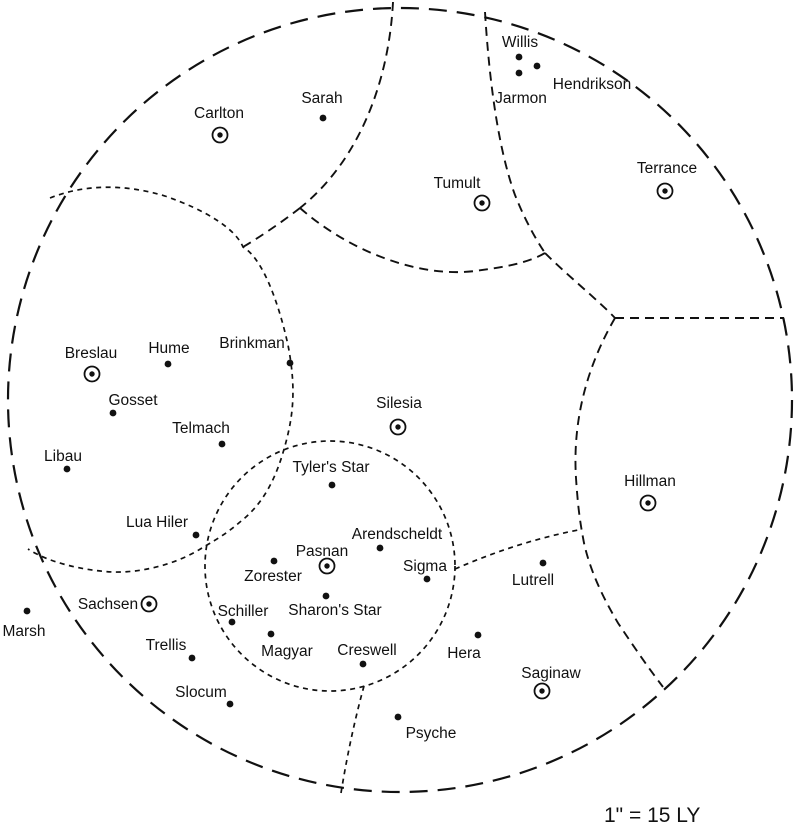 The height and width of the screenshot is (830, 800). I want to click on star-sarah: Sarah, so click(322, 106).